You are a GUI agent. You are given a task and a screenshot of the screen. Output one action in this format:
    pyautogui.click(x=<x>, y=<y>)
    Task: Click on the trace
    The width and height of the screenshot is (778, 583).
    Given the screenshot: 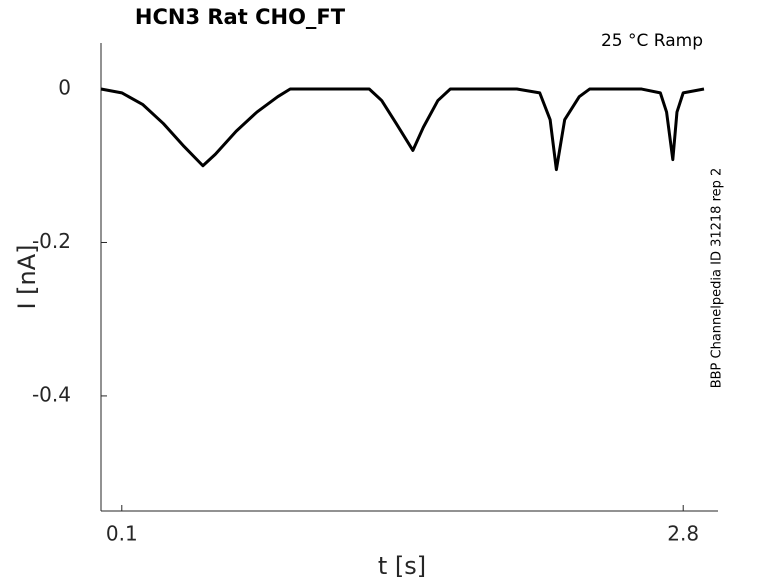 What is the action you would take?
    pyautogui.click(x=402, y=129)
    